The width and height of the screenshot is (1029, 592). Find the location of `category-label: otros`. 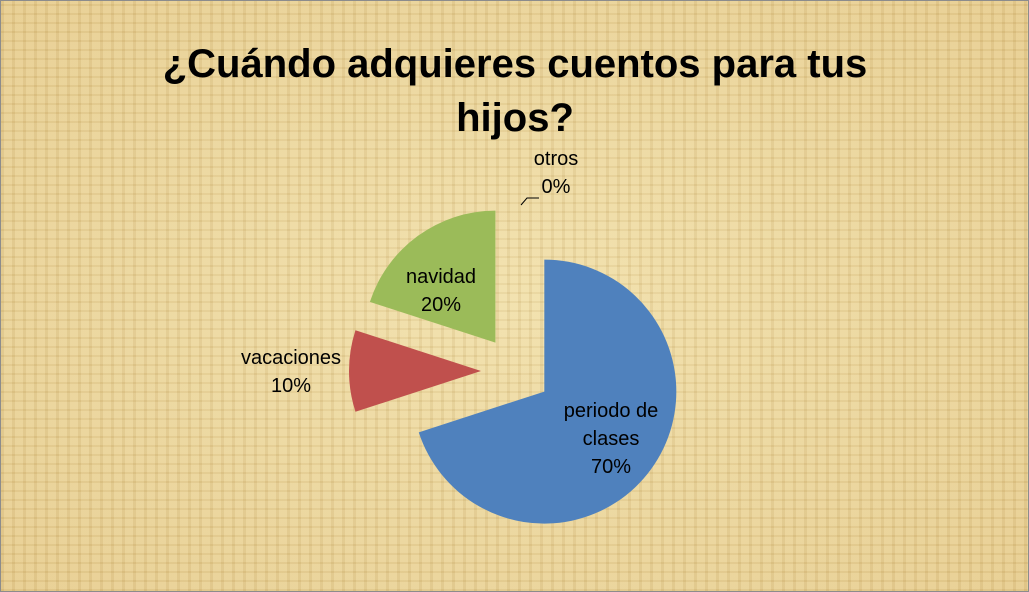

category-label: otros is located at coordinates (556, 159).